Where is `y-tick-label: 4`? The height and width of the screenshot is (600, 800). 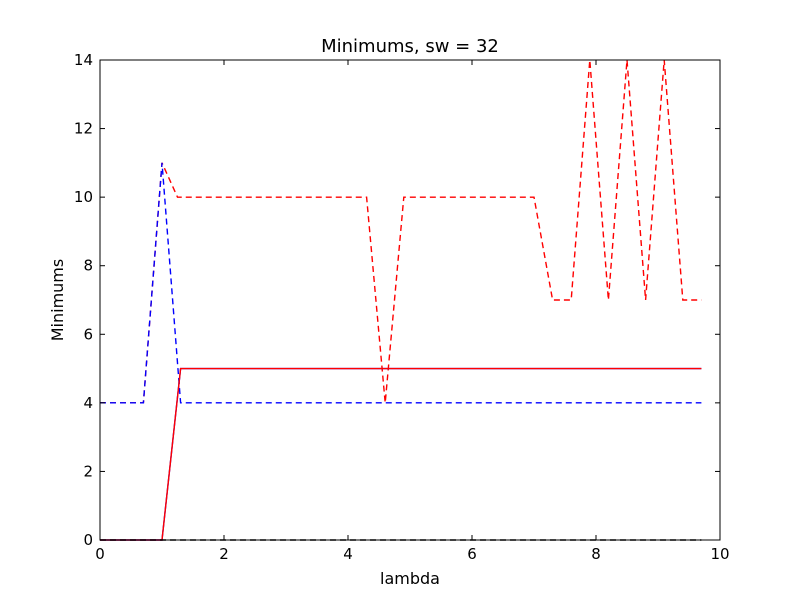
y-tick-label: 4 is located at coordinates (88, 403).